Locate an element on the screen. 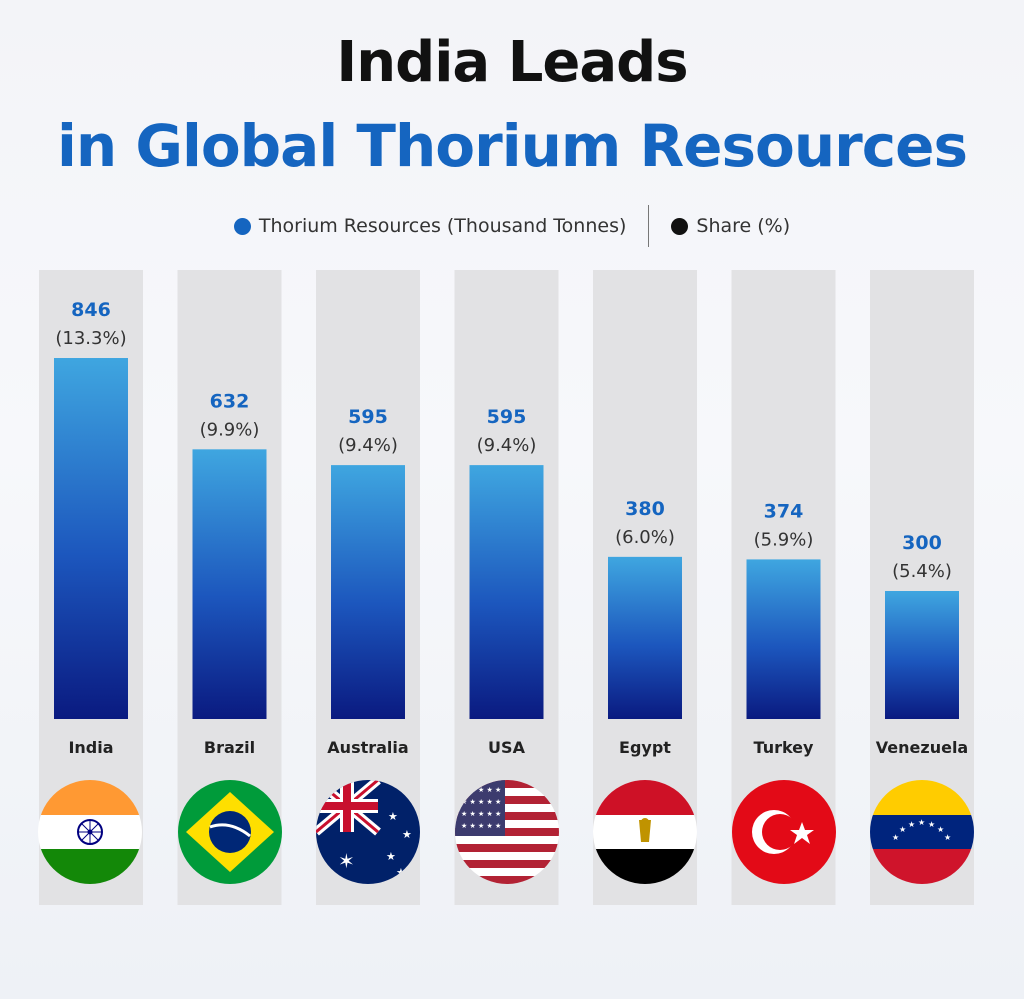 This screenshot has height=999, width=1024. legend-item-share: Share (%) is located at coordinates (730, 226).